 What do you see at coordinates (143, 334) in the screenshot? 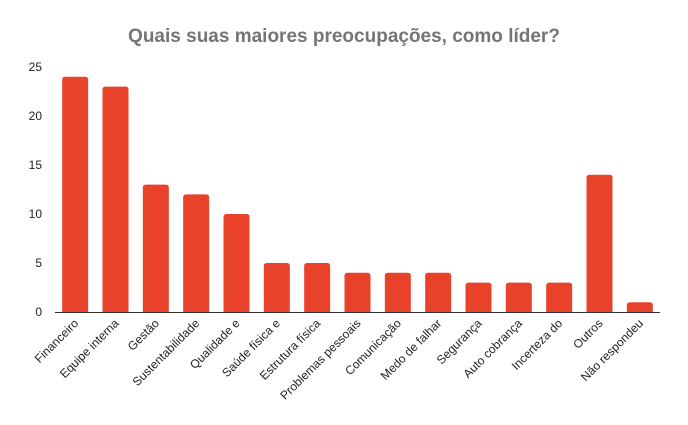
I see `x-tick-label: Gestão` at bounding box center [143, 334].